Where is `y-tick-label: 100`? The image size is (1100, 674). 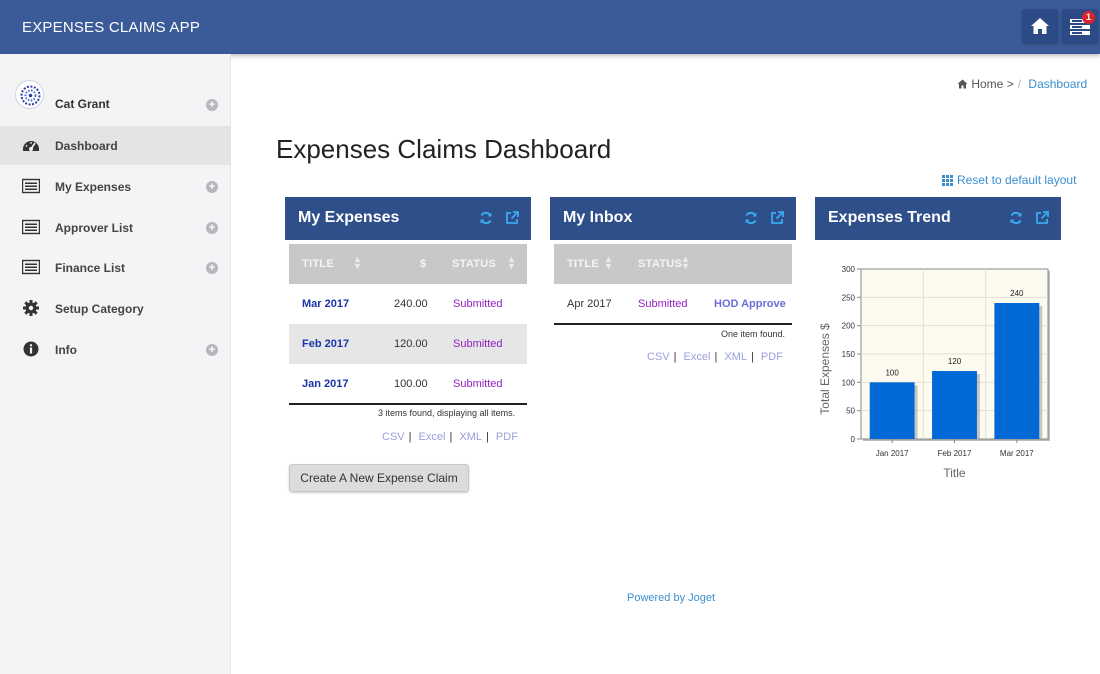
y-tick-label: 100 is located at coordinates (849, 382).